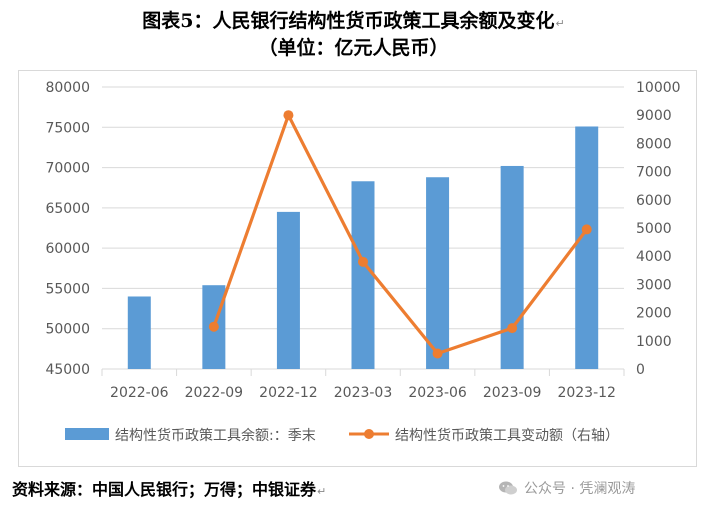 This screenshot has width=707, height=515. I want to click on x-tick-label: 2022-12, so click(288, 393).